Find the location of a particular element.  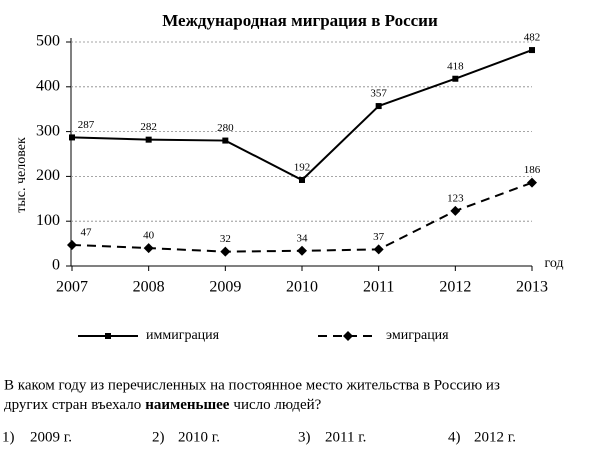

option-text: 2009 г. is located at coordinates (51, 437).